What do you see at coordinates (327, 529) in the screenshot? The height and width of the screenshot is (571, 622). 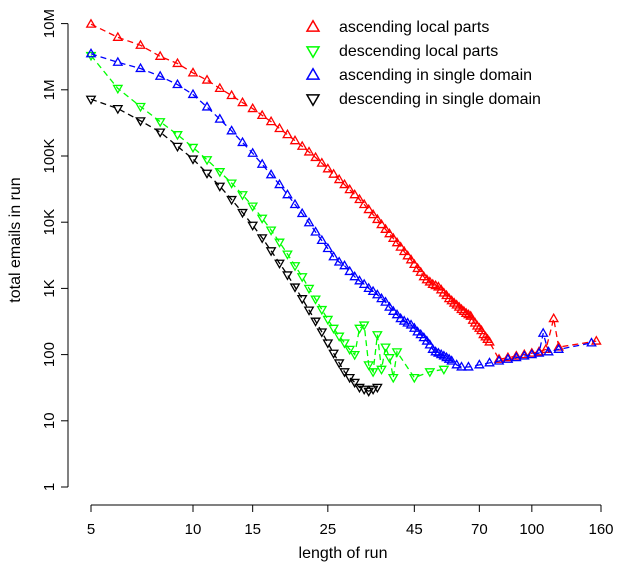 I see `x-tick-label: 25` at bounding box center [327, 529].